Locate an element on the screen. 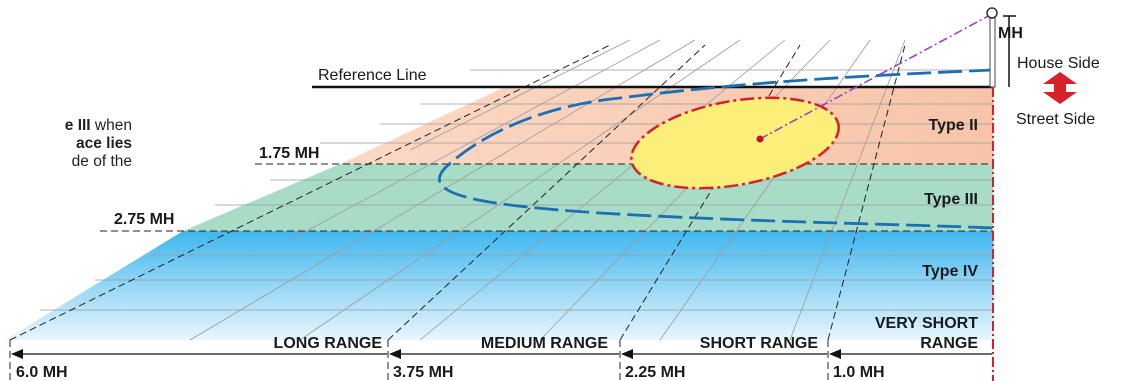 The image size is (1124, 381). very-short-range-label-line1: VERY SHORT is located at coordinates (926, 323).